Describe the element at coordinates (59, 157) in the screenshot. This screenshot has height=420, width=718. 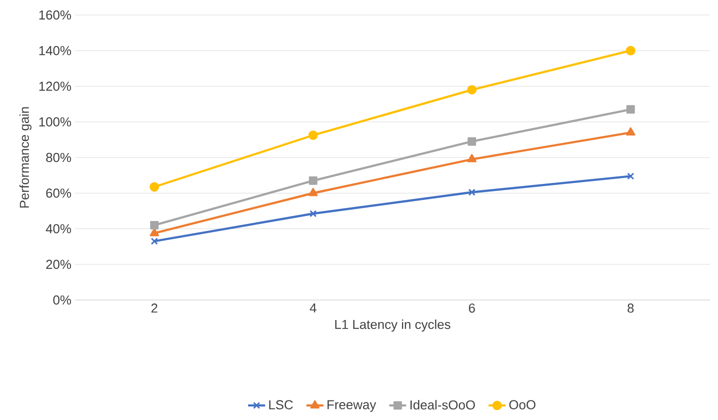
I see `y-tick-label: 80%` at that location.